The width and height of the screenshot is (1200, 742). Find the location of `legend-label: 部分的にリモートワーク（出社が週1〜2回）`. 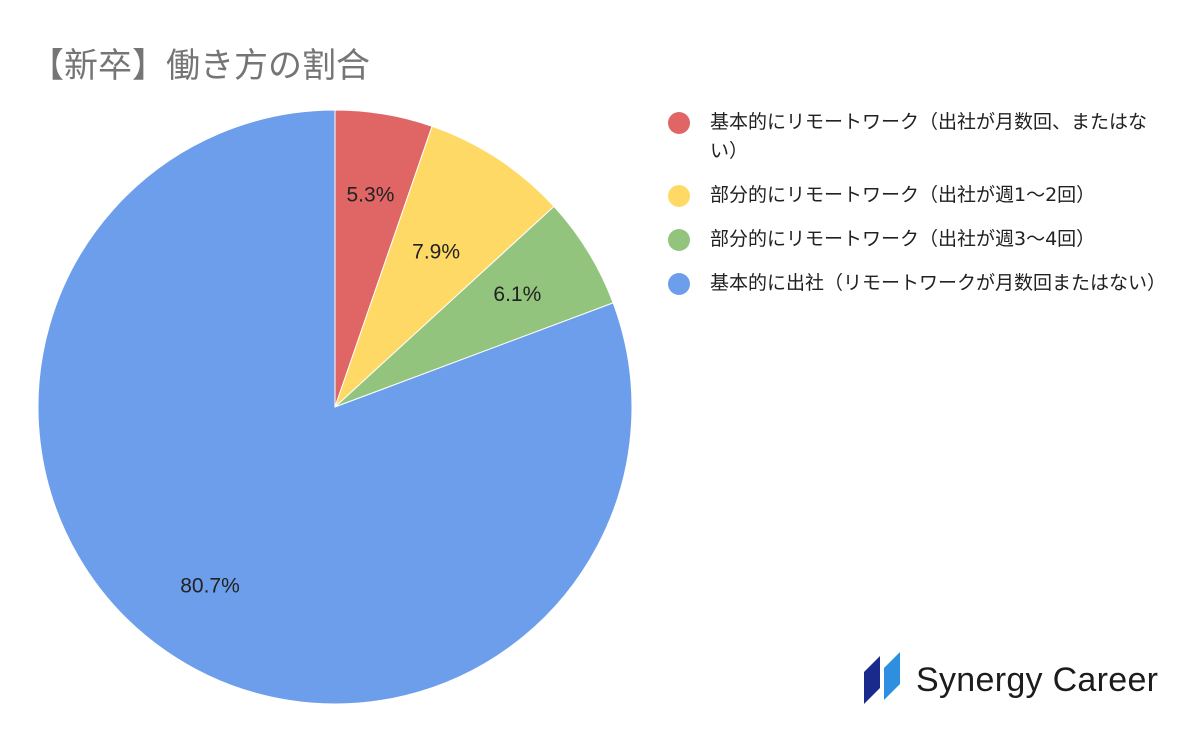

legend-label: 部分的にリモートワーク（出社が週1〜2回） is located at coordinates (903, 195).